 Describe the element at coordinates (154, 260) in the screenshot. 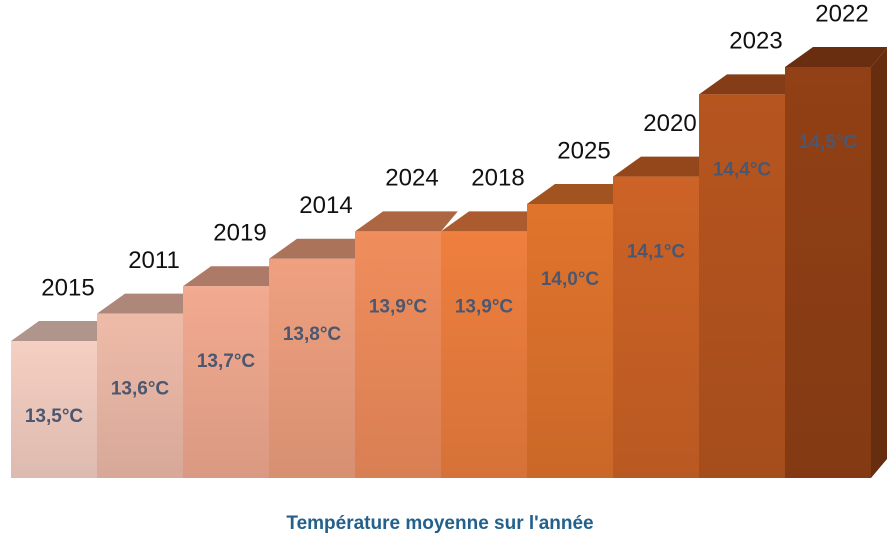

I see `x-tick-label: 2011` at that location.